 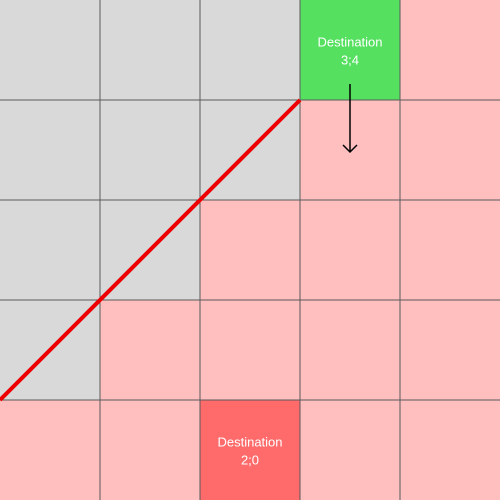 What do you see at coordinates (350, 149) in the screenshot?
I see `arrow-head` at bounding box center [350, 149].